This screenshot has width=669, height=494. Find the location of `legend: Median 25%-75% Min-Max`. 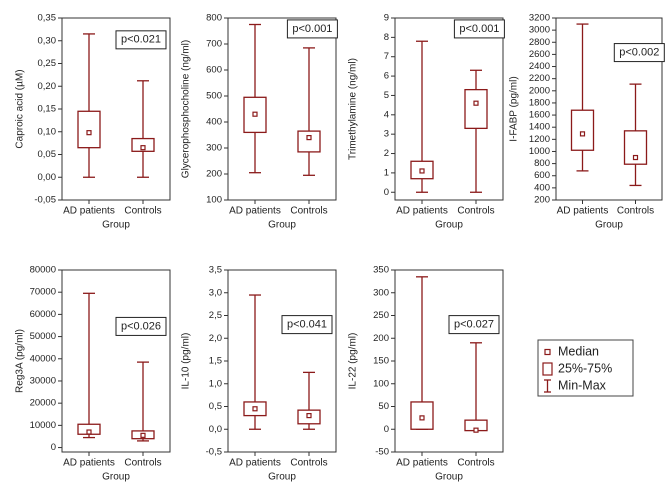

legend: Median 25%-75% Min-Max is located at coordinates (585, 368).